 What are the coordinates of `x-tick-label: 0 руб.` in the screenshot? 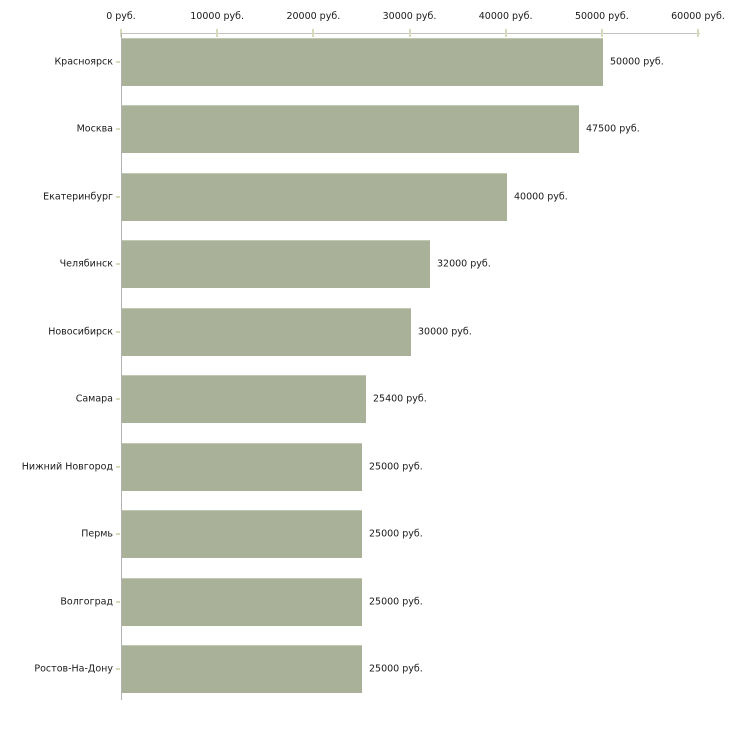 It's located at (121, 16).